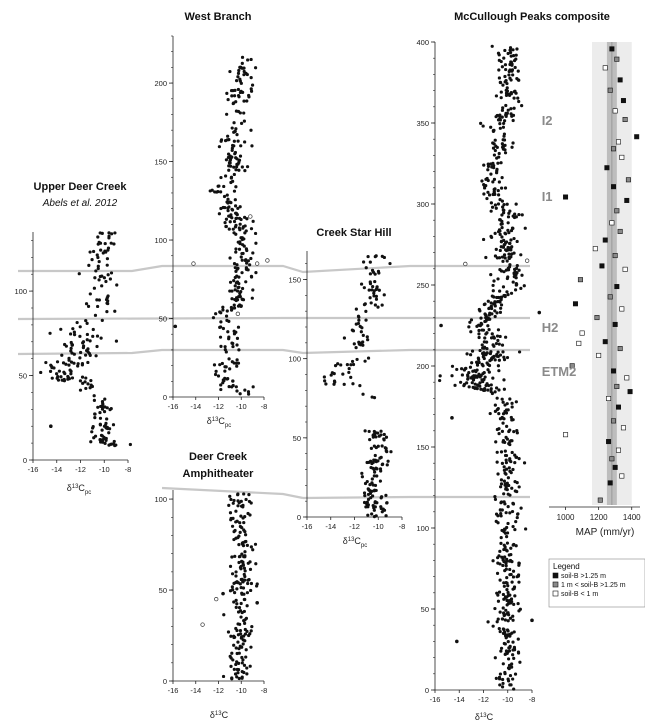 This screenshot has height=725, width=645. What do you see at coordinates (550, 327) in the screenshot?
I see `event-label: H2` at bounding box center [550, 327].